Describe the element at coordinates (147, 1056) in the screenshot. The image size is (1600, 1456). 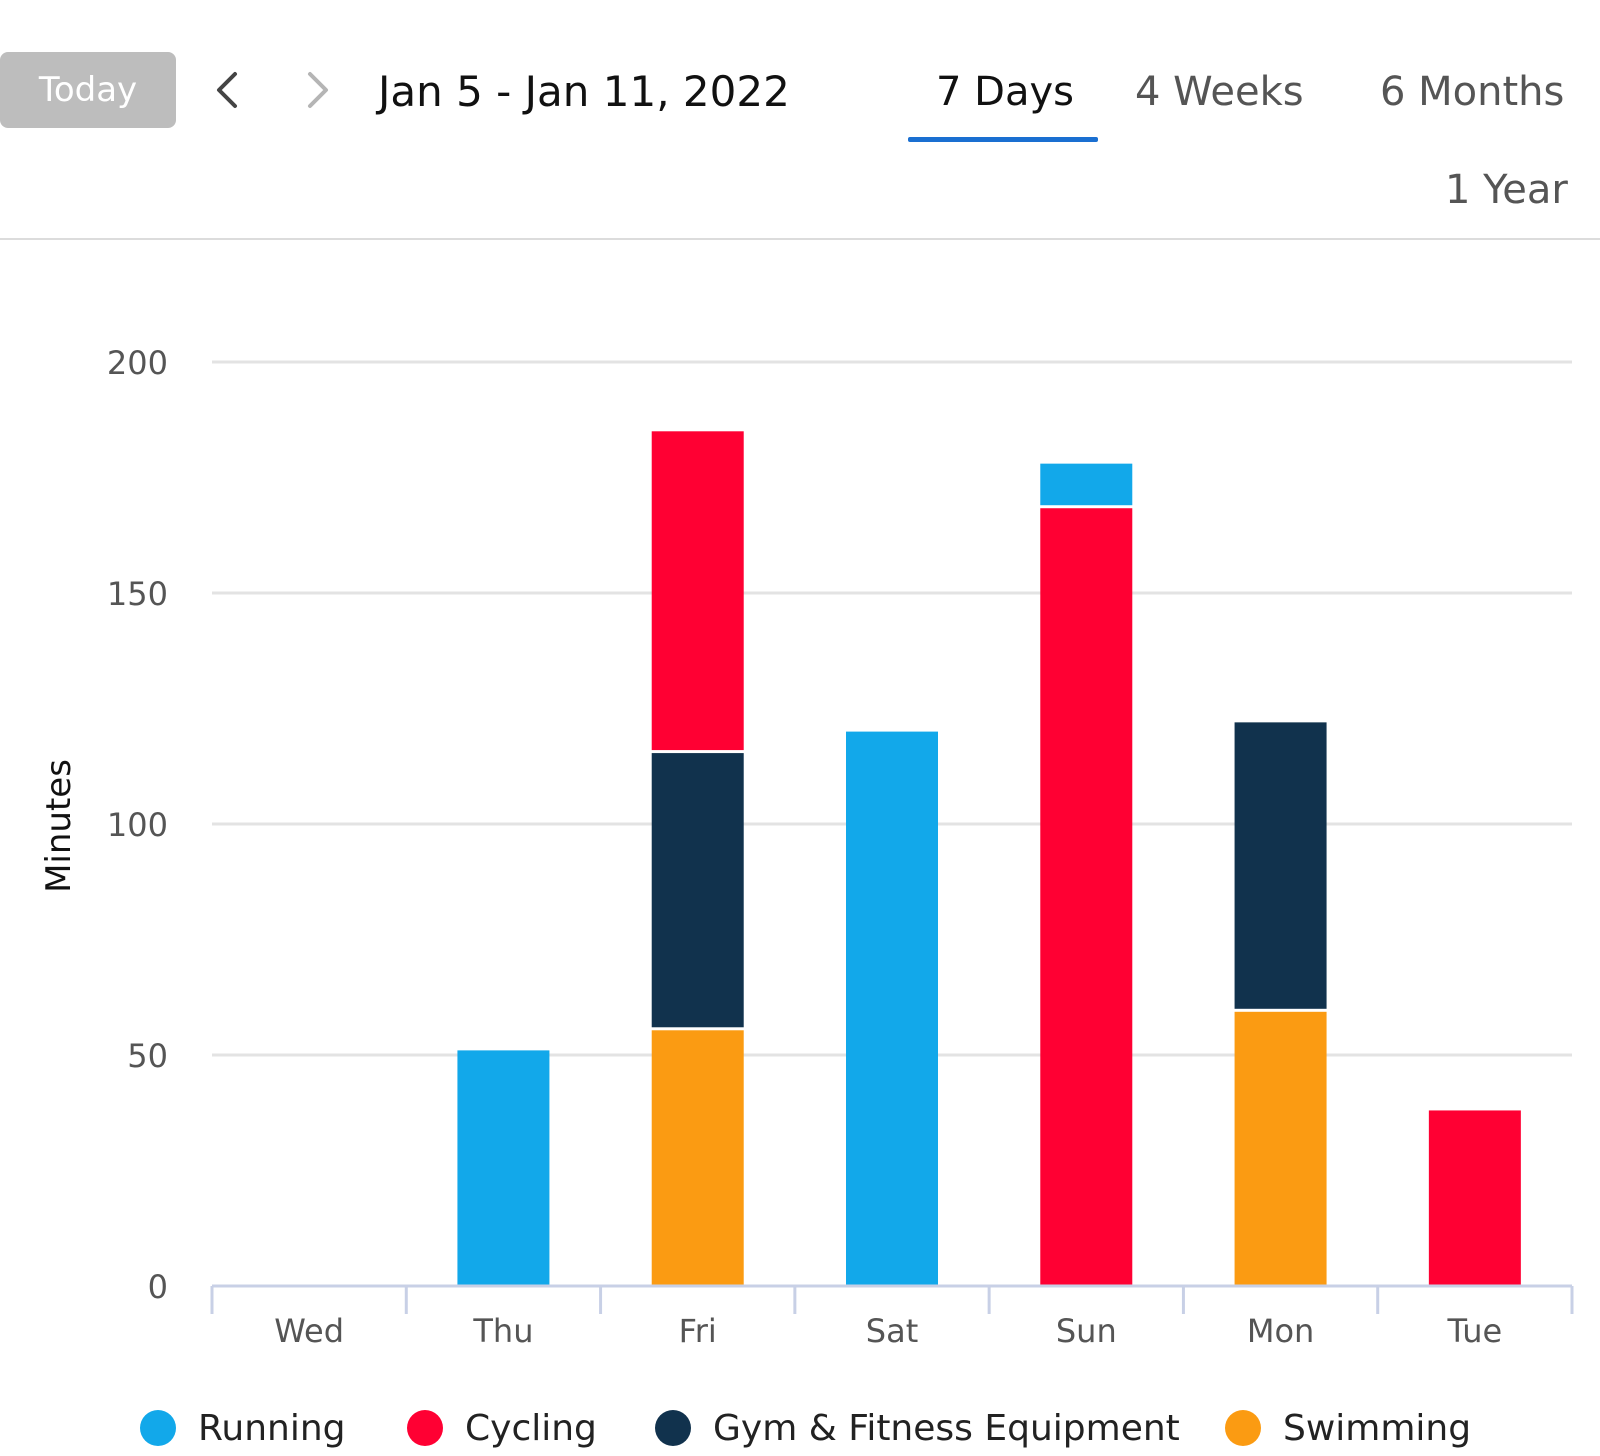
I see `y-tick-label: 50` at that location.